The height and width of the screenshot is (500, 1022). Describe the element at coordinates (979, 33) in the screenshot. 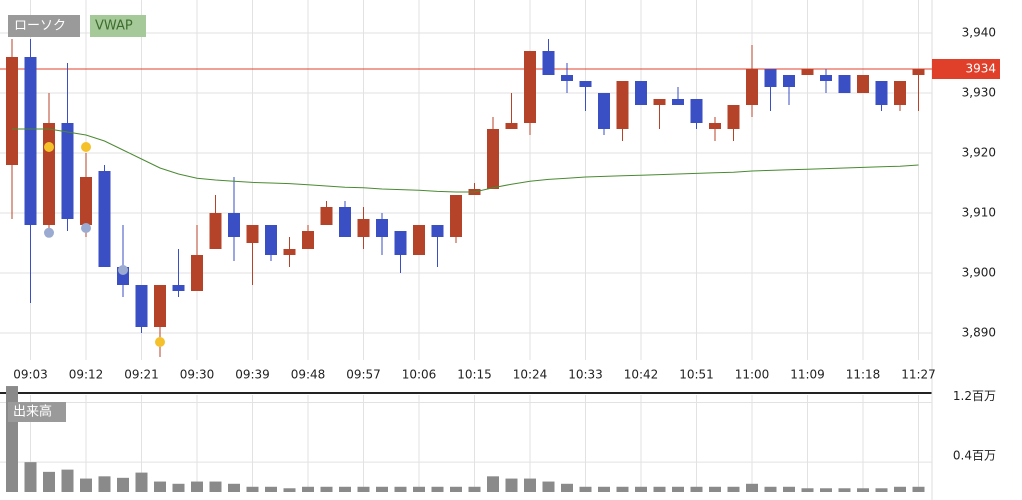

I see `y-tick-label: 3,940` at that location.